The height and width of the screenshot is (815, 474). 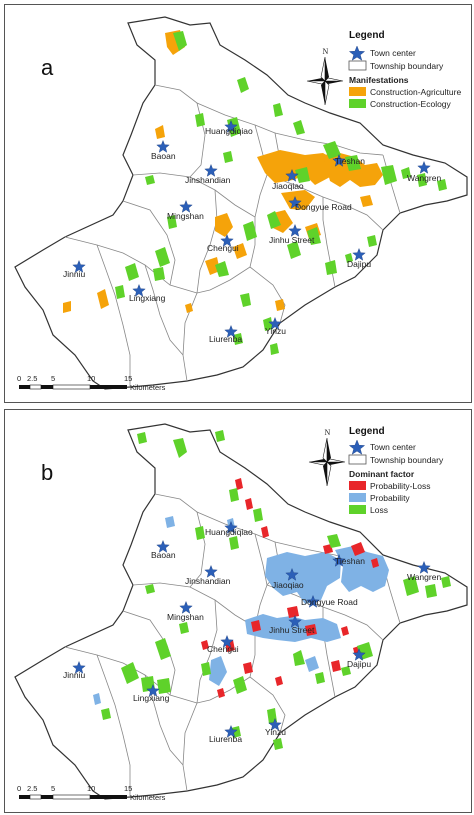 I want to click on legend-section-title: Dominant factor, so click(x=382, y=474).